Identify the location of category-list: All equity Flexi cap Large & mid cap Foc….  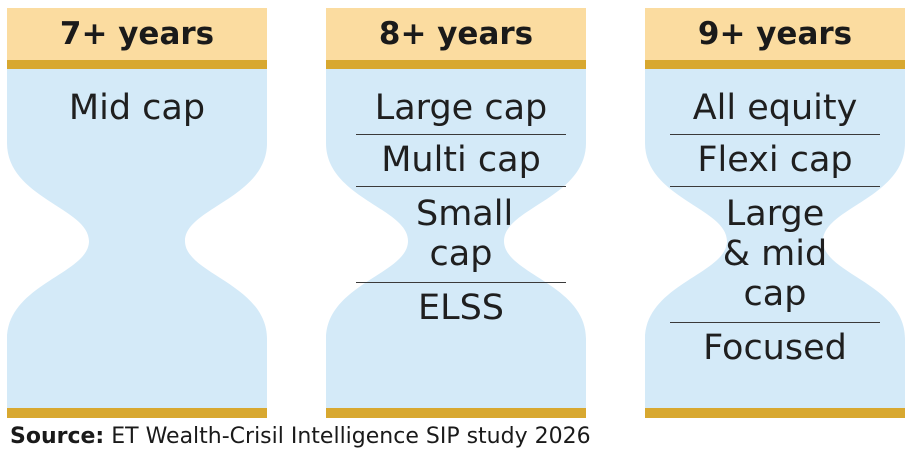
(775, 228).